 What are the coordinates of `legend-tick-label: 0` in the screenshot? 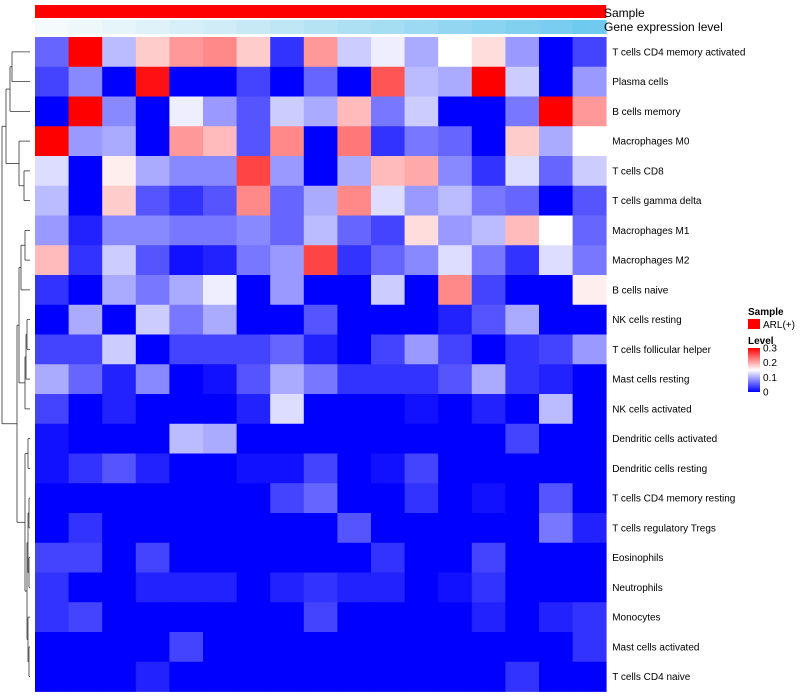 It's located at (766, 393).